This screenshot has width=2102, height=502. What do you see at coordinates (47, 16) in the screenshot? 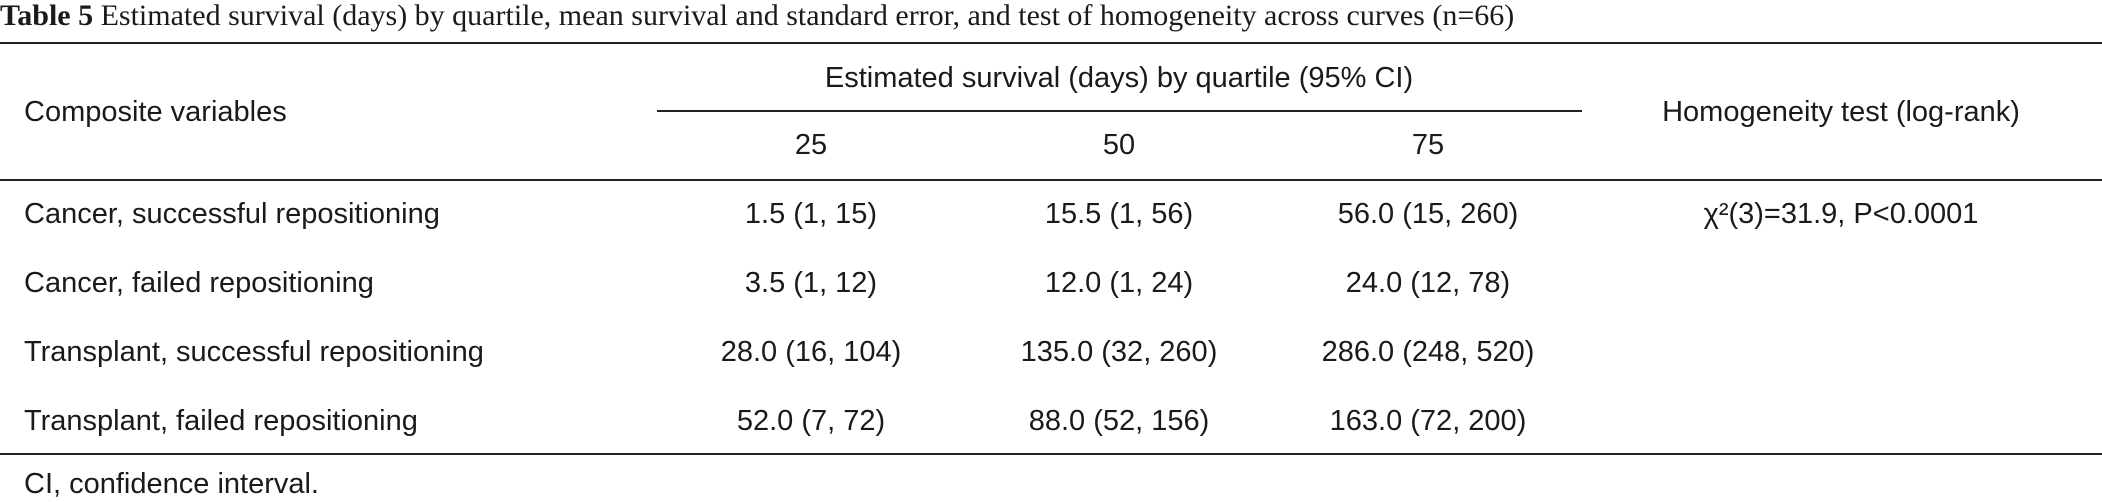
I see `table-label: Table 5` at bounding box center [47, 16].